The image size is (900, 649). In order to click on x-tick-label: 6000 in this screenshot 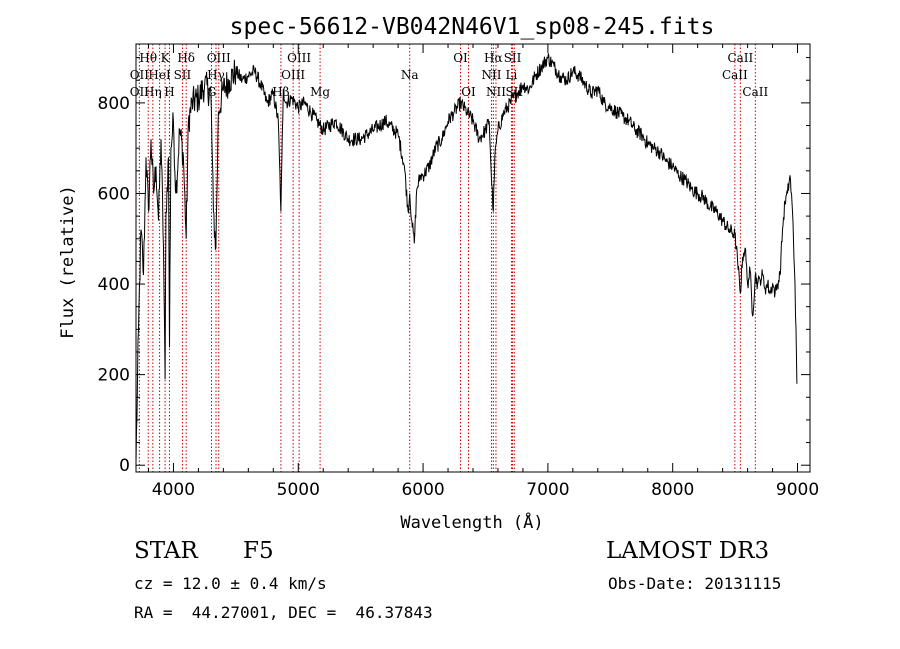, I will do `click(422, 490)`.